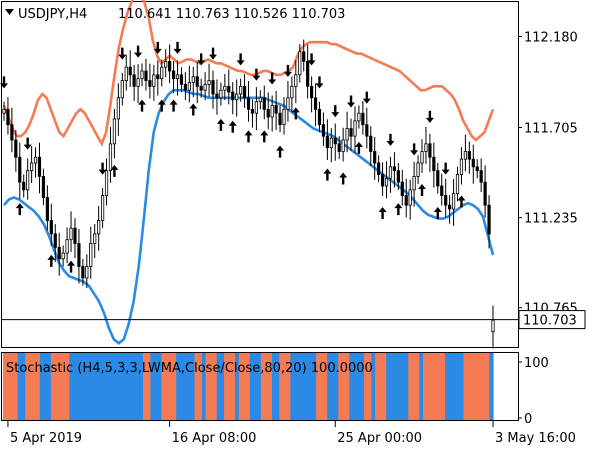  I want to click on collapse-triangle-icon, so click(9, 12).